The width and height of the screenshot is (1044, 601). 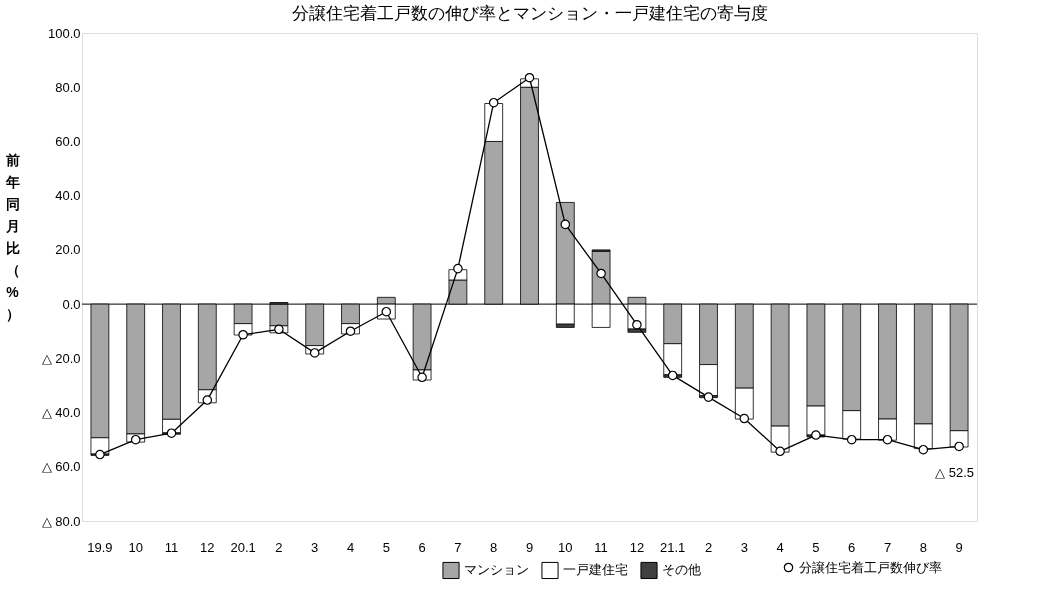 What do you see at coordinates (529, 13) in the screenshot?
I see `chart-title: 分譲住宅着工戸数の伸び率とマンション・一戸建住宅の寄与度` at bounding box center [529, 13].